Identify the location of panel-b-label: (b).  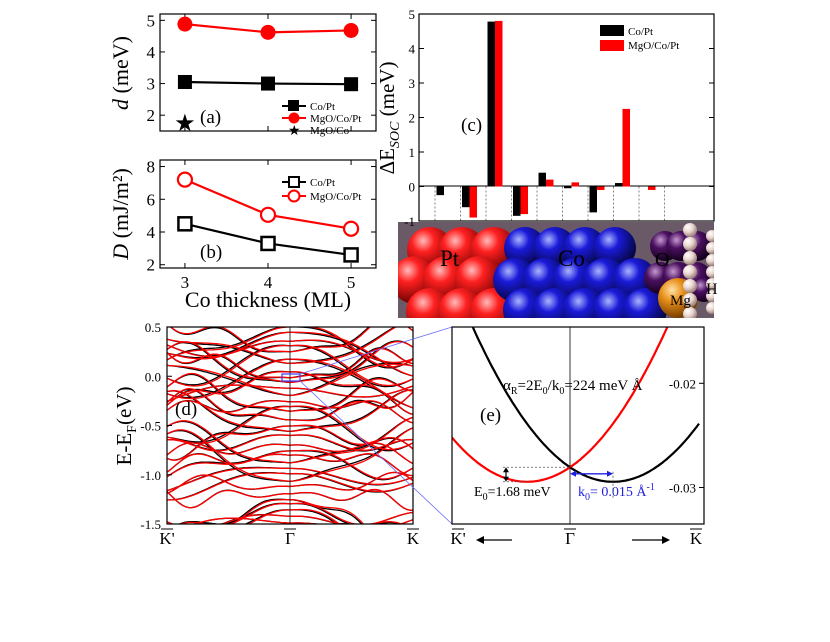
(211, 252).